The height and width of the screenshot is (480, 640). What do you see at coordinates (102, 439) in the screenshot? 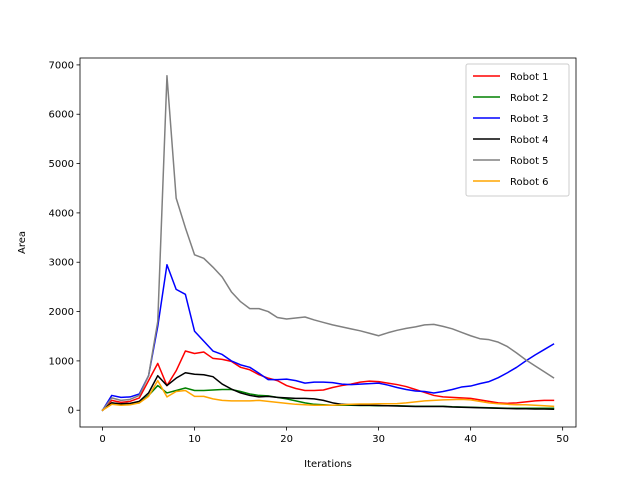
I see `x-tick-label: 0` at bounding box center [102, 439].